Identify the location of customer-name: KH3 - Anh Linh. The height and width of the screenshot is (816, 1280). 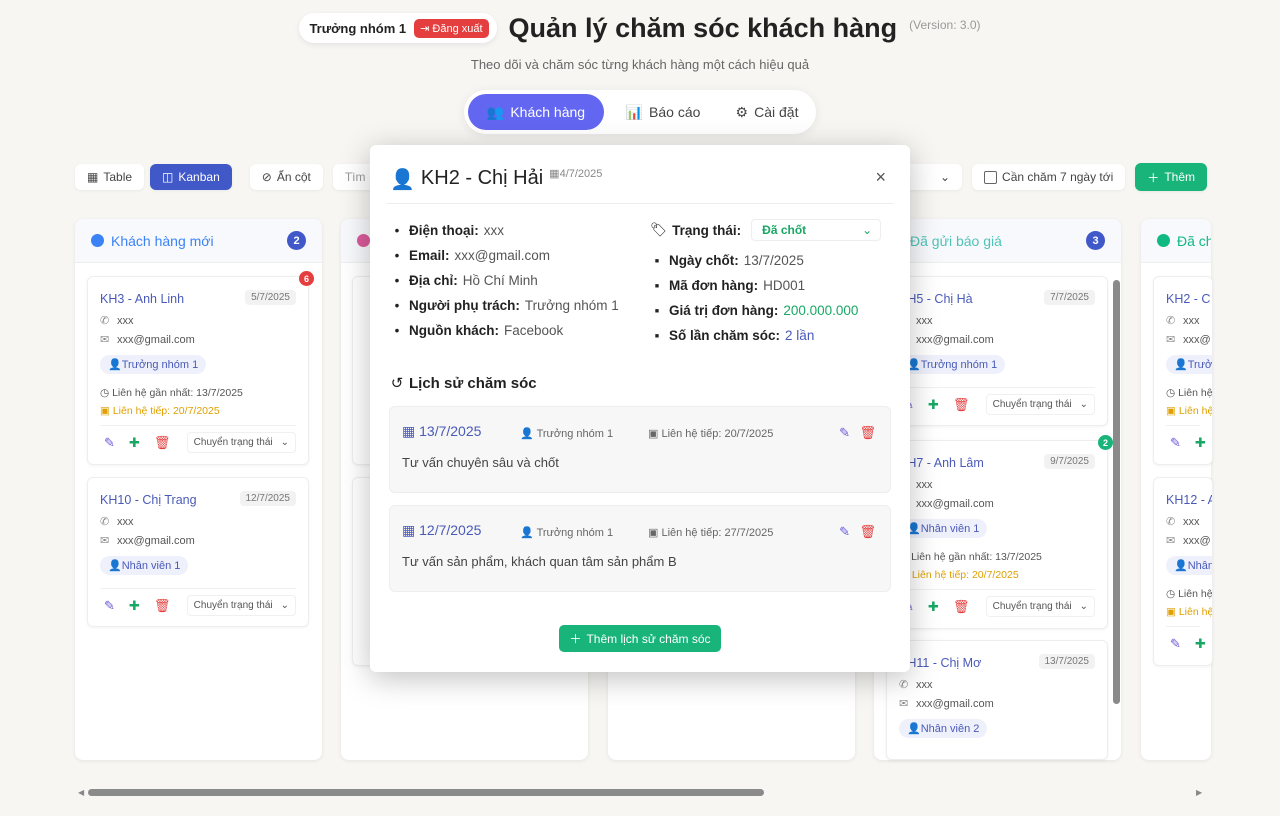
(142, 299).